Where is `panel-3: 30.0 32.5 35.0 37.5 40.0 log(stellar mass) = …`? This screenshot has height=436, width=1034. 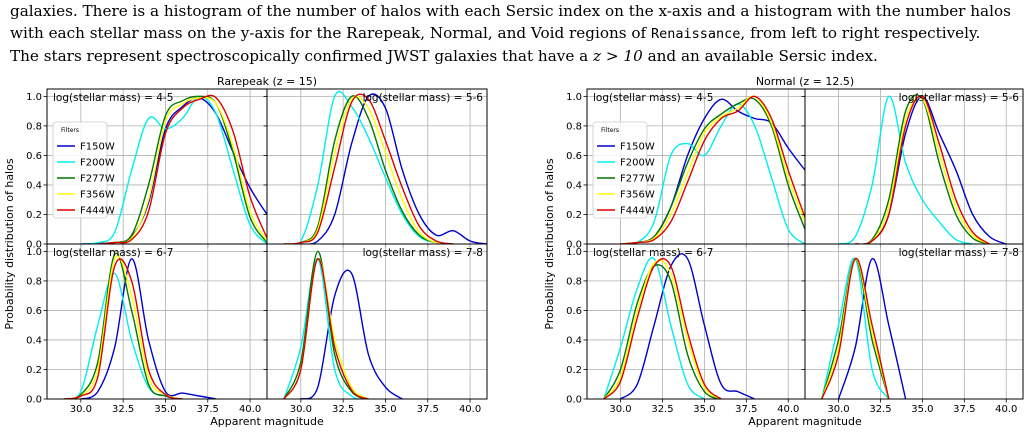 panel-3: 30.0 32.5 35.0 37.5 40.0 log(stellar mass) = … is located at coordinates (375, 329).